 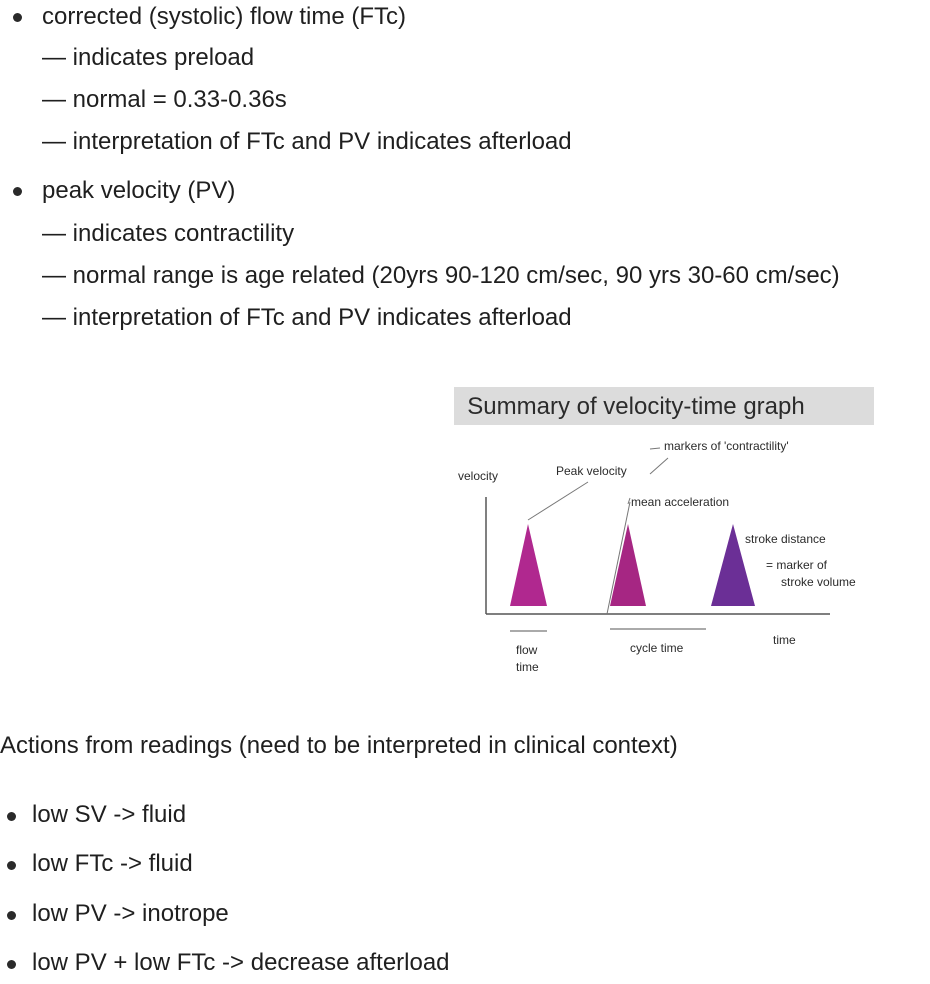 I want to click on section2-title: peak velocity (PV), so click(x=139, y=190).